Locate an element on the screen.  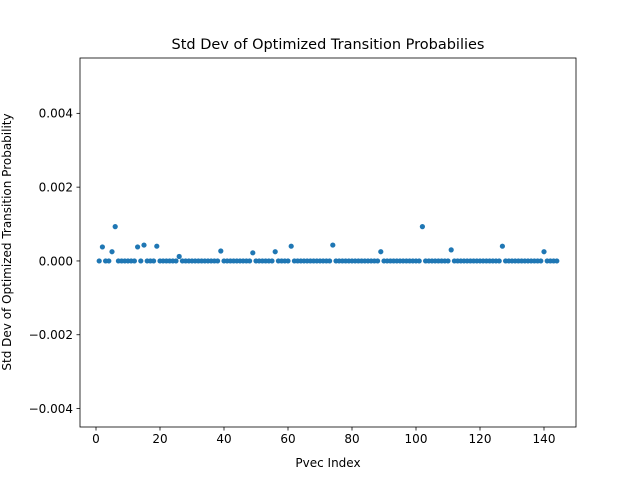
y-tick-label: 0.004 is located at coordinates (56, 114).